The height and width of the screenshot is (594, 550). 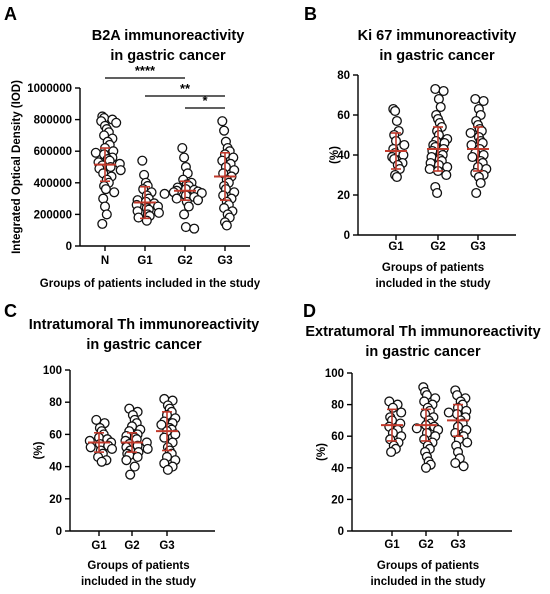 What do you see at coordinates (310, 14) in the screenshot?
I see `panel-label: B` at bounding box center [310, 14].